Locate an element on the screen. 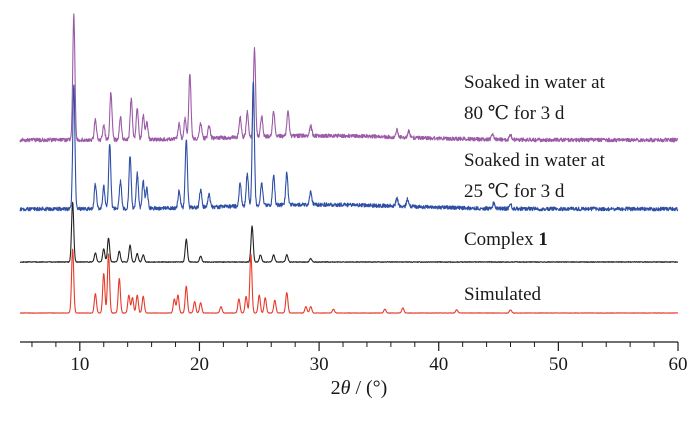  tick-label-60: 60 is located at coordinates (678, 364).